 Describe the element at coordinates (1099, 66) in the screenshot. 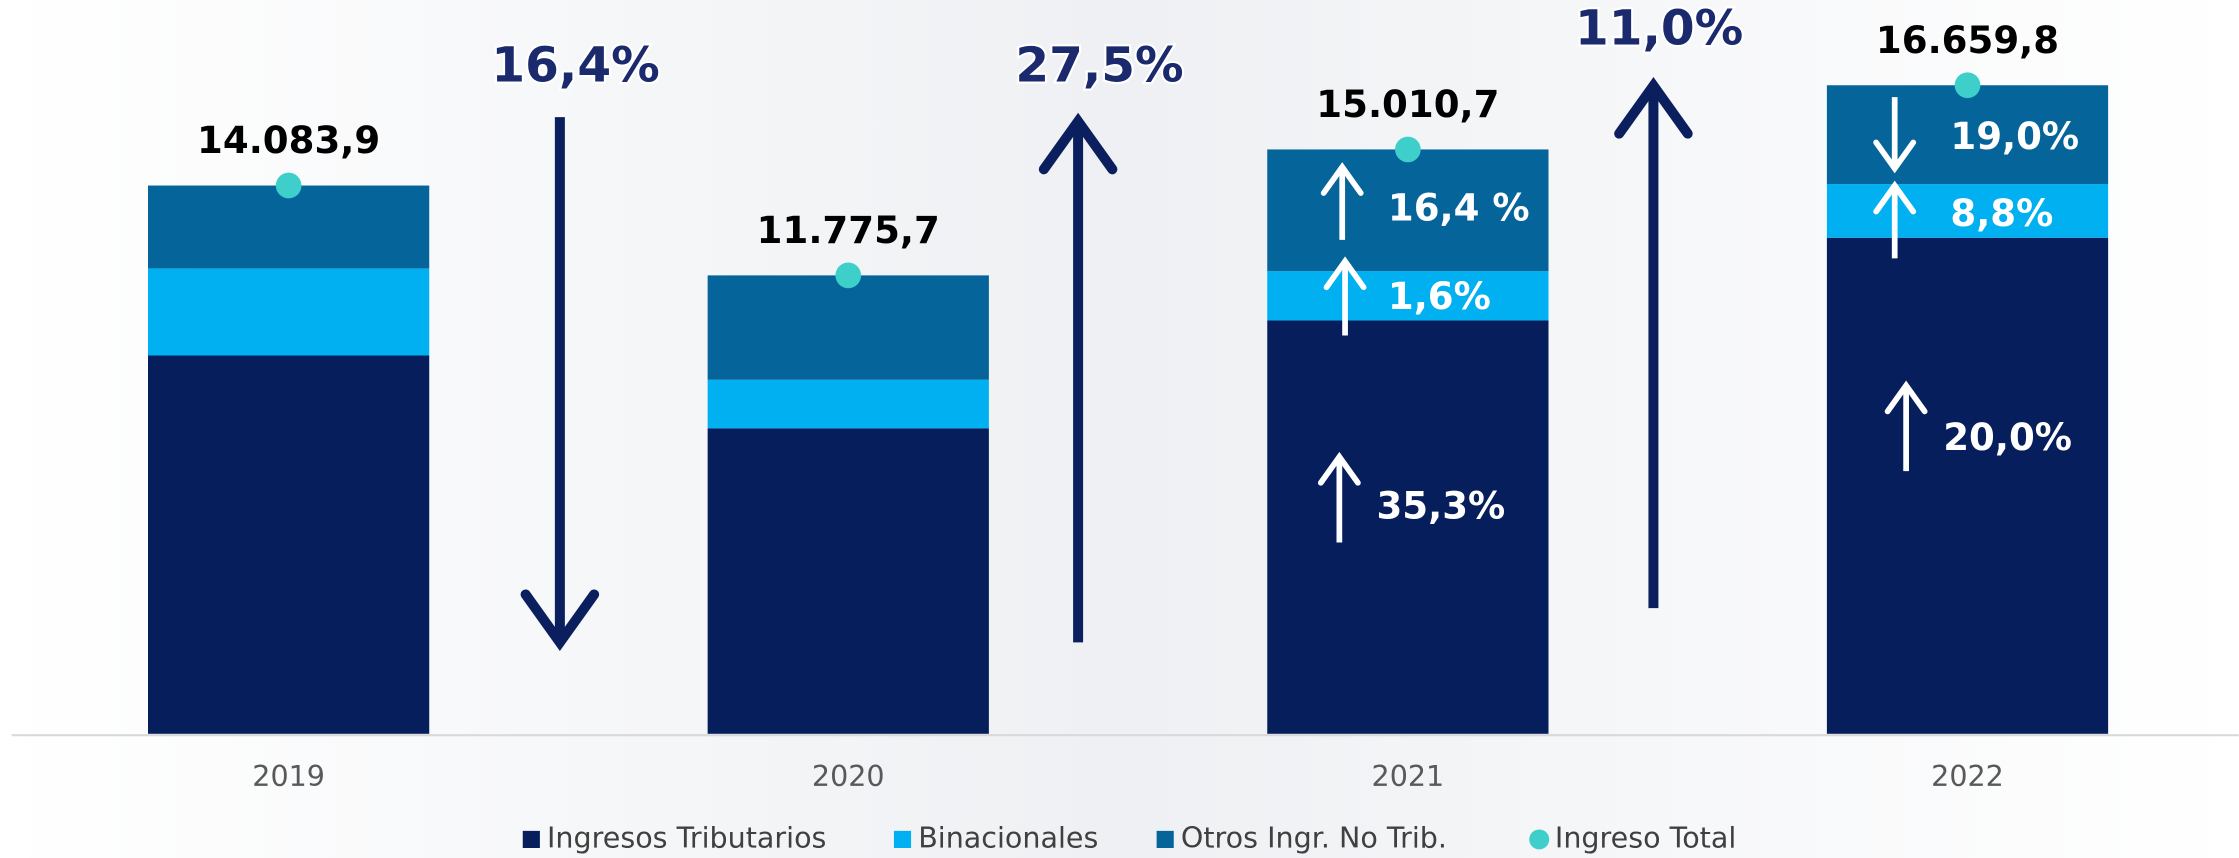

I see `annotation: 27,5%` at that location.